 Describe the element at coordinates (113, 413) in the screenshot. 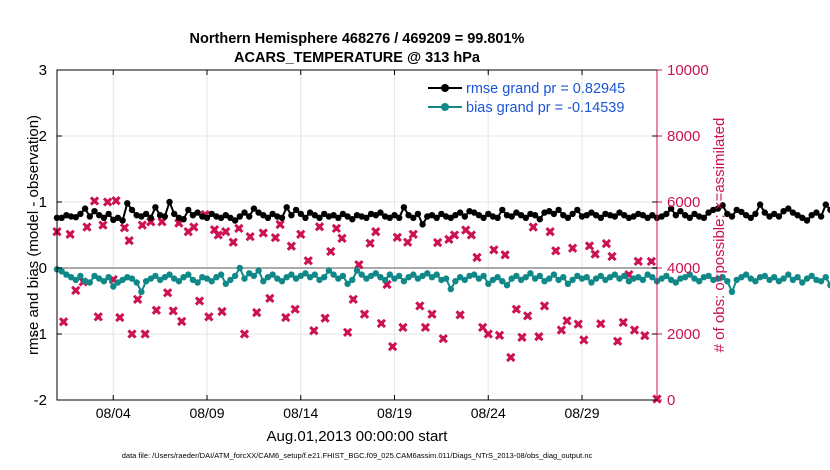

I see `bottom-tick-label: 08/04` at that location.